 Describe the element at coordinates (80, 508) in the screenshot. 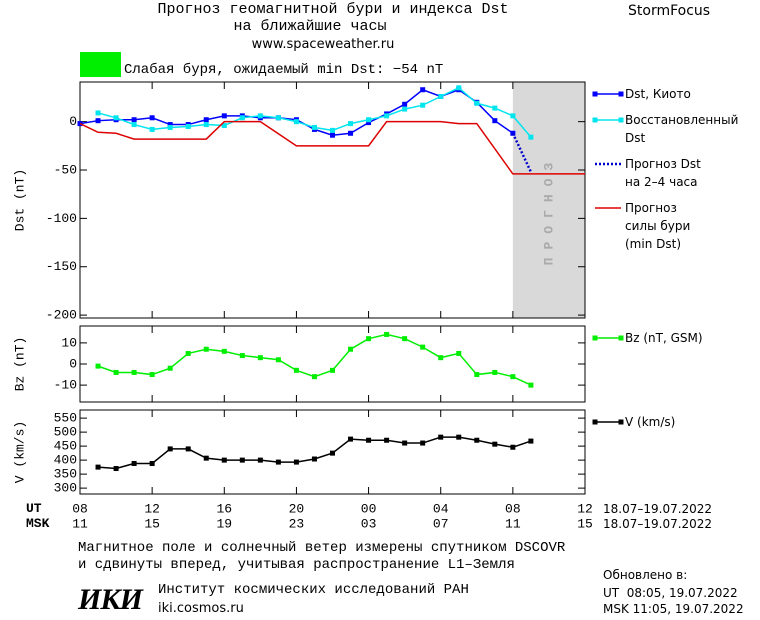

I see `x-tick-label: 08` at that location.